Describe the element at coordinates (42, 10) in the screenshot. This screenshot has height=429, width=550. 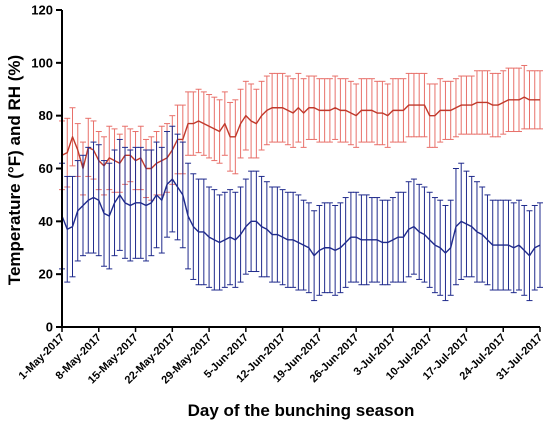
I see `y-tick-label: 120` at that location.